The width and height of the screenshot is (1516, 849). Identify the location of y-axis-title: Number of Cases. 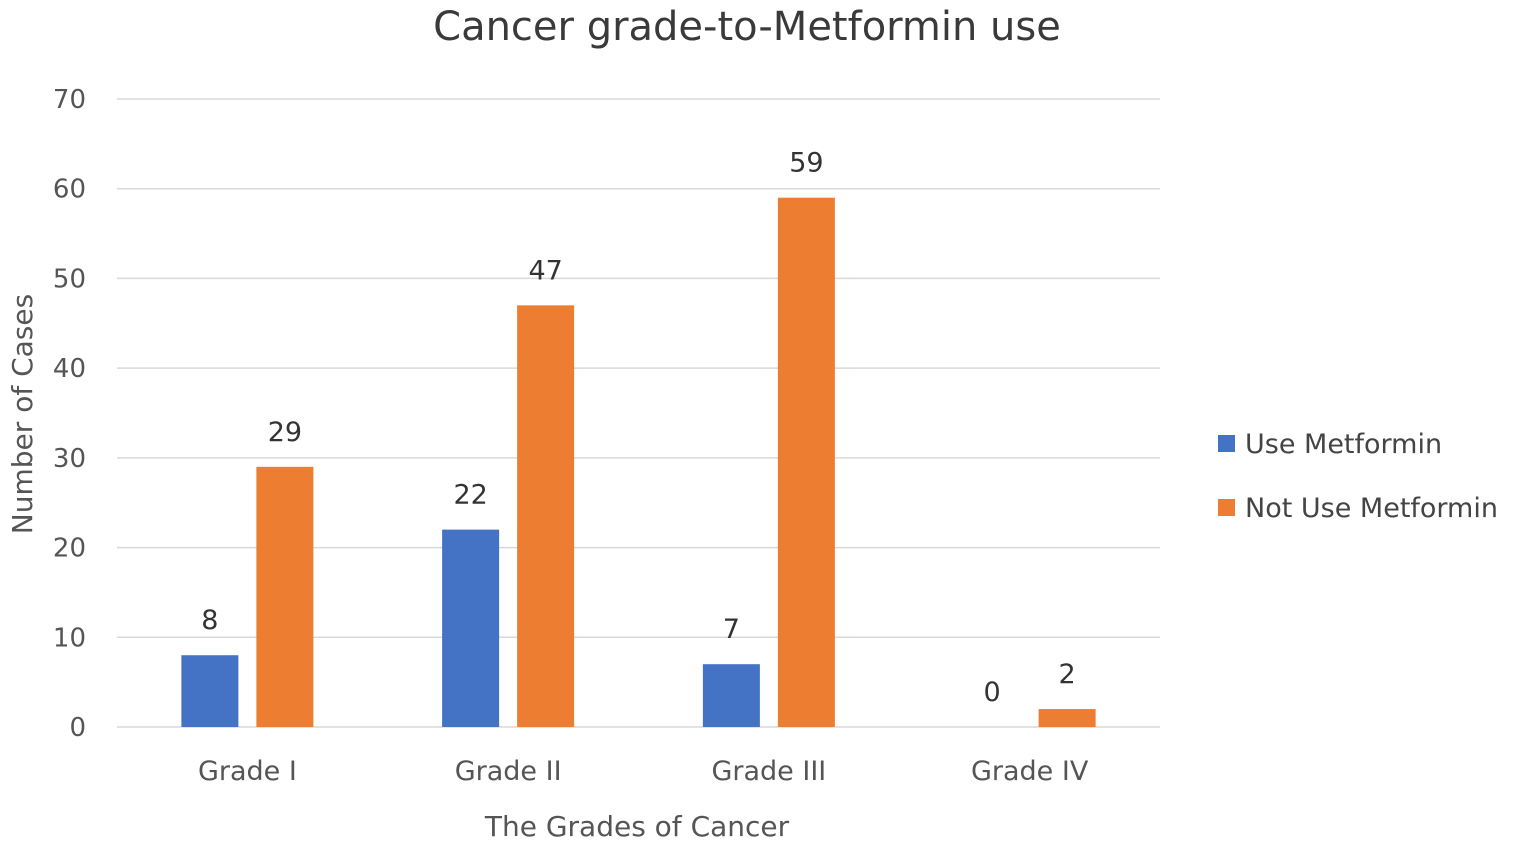
(22, 414).